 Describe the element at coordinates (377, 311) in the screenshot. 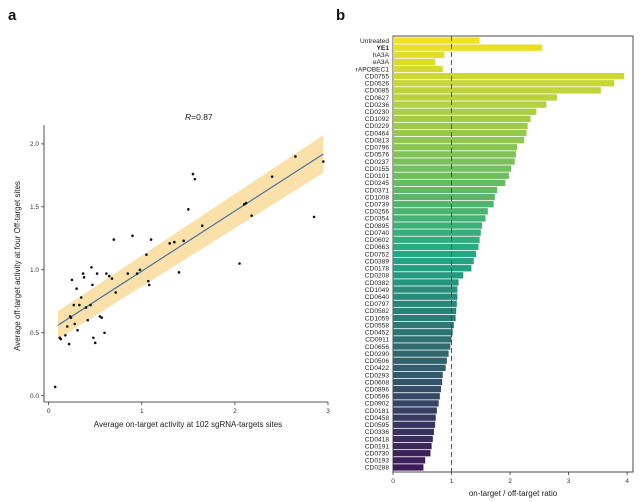

I see `category-label: CD0582` at that location.